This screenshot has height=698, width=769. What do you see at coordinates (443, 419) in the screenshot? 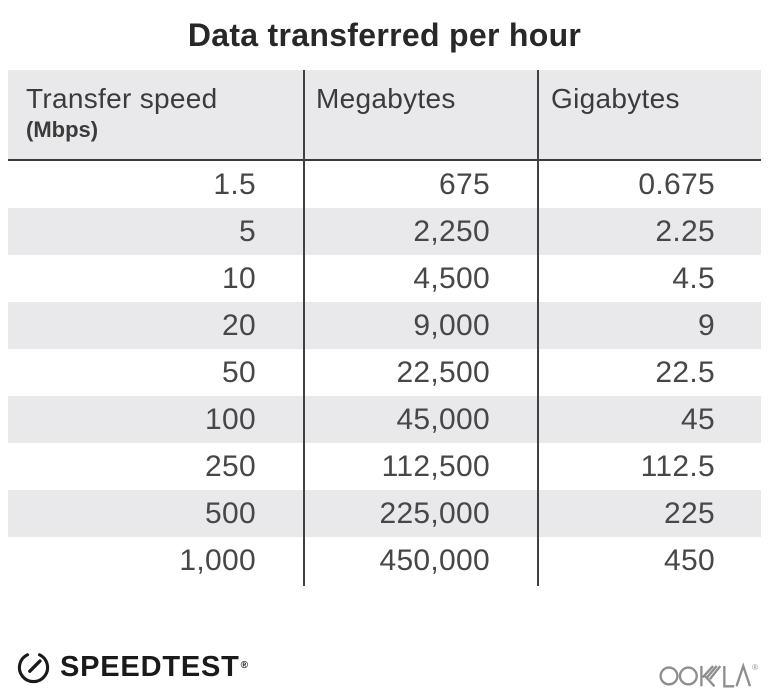
I see `table-cell: 45,000` at bounding box center [443, 419].